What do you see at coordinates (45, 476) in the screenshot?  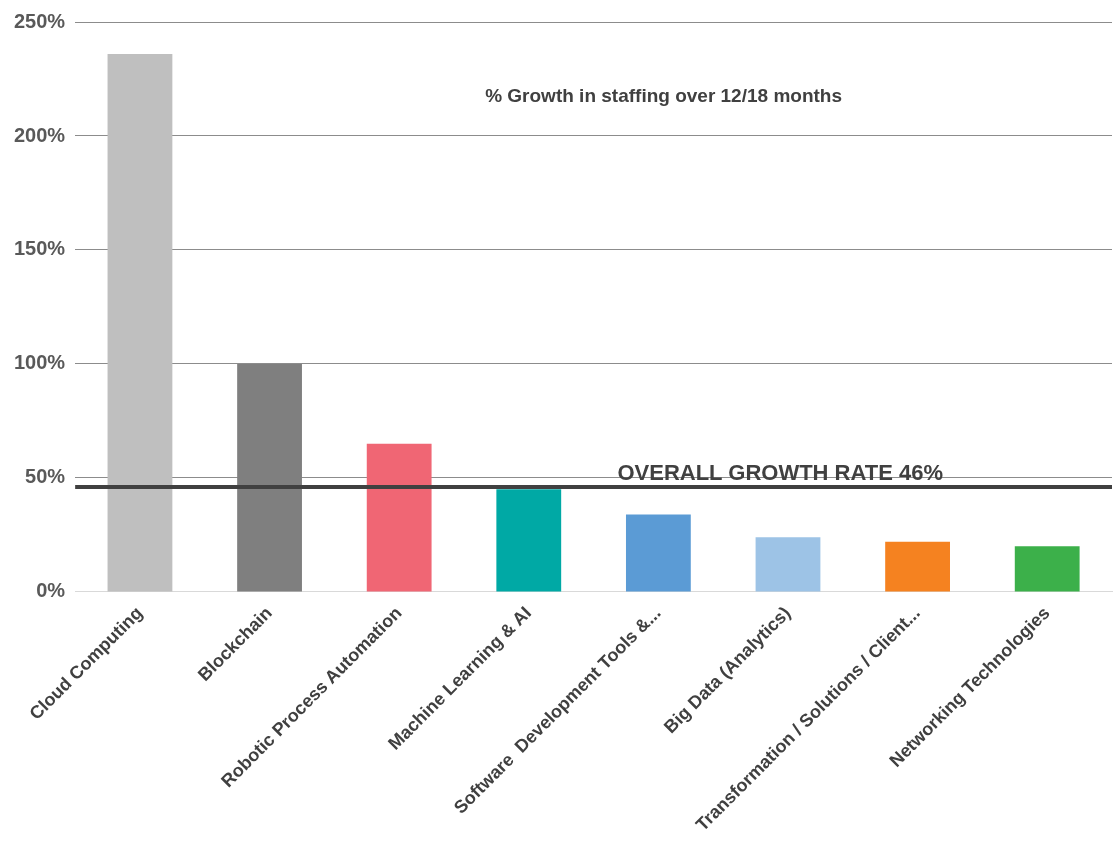 I see `y-tick-label: 50%` at bounding box center [45, 476].